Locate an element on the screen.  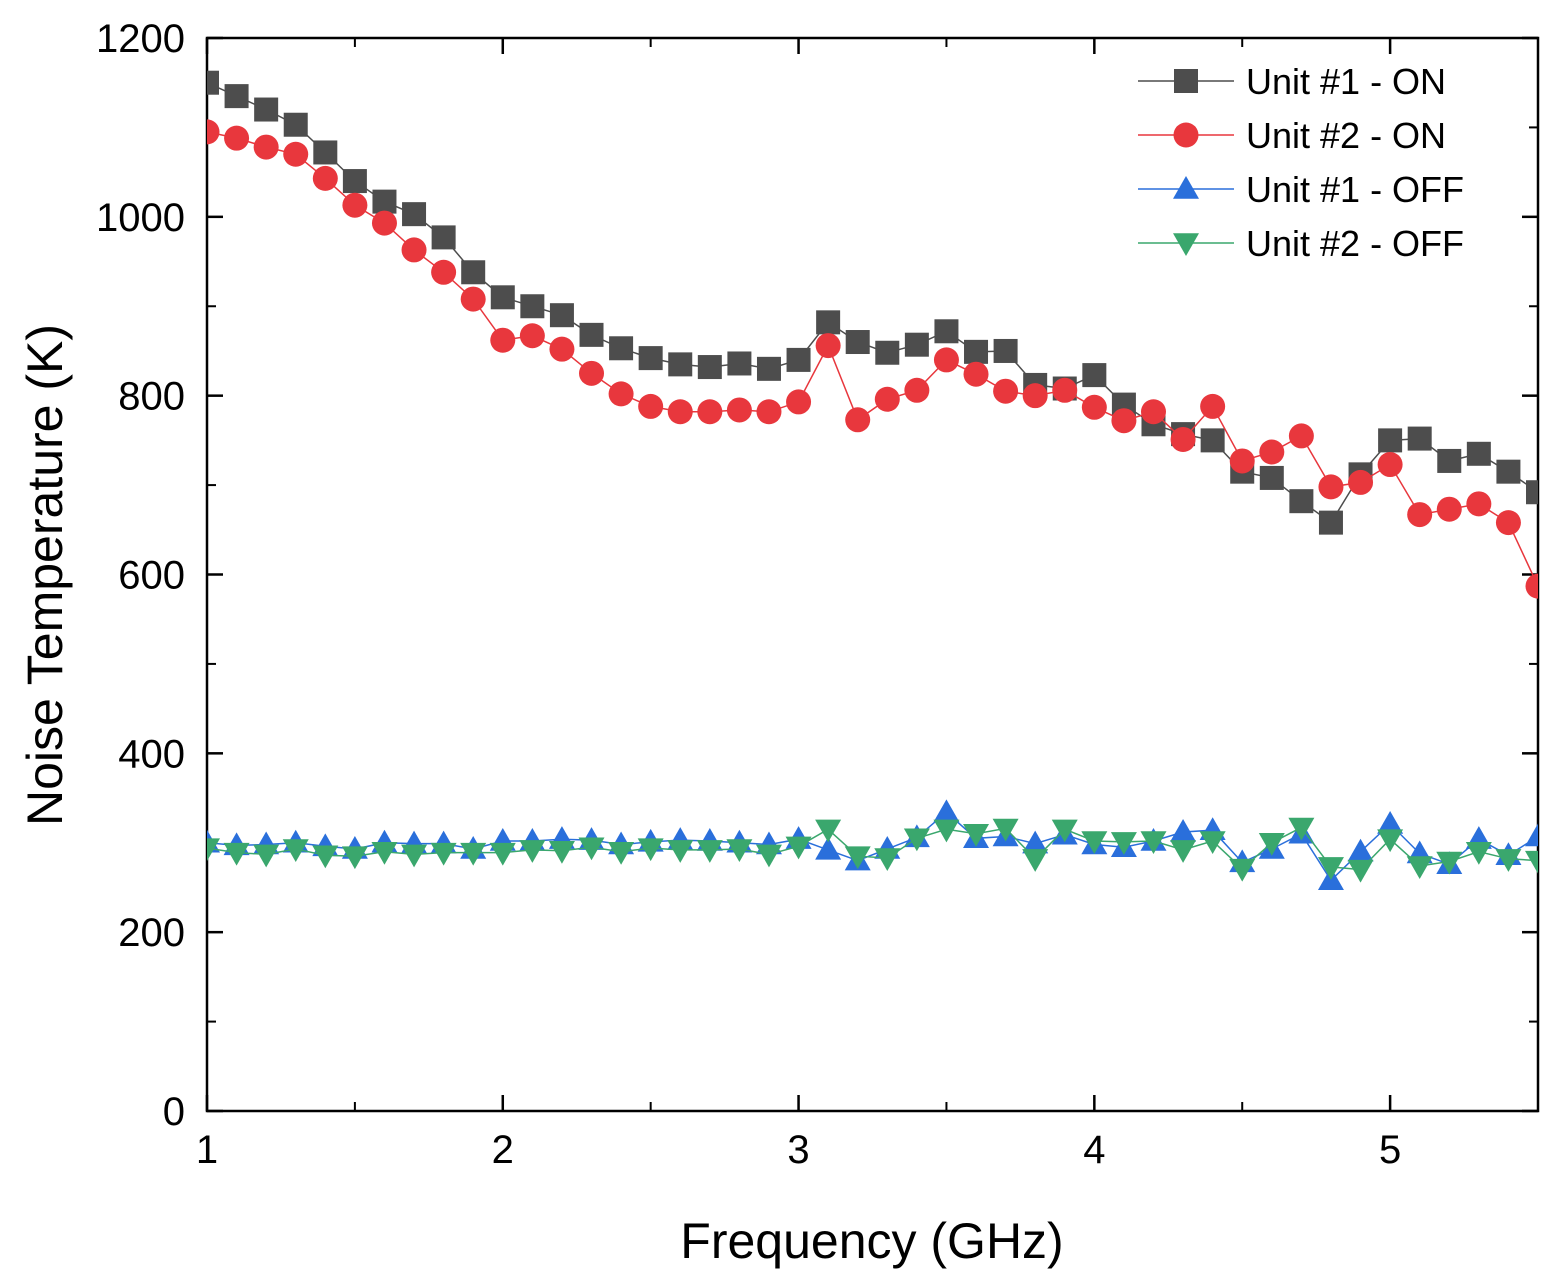
y-tick-label: 200 is located at coordinates (151, 933).